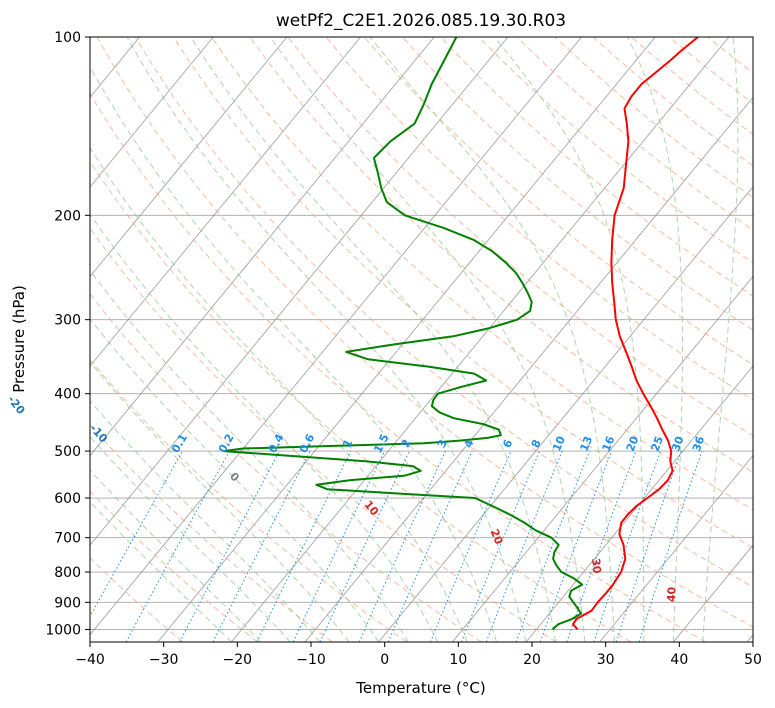 This screenshot has width=775, height=708. Describe the element at coordinates (67, 573) in the screenshot. I see `y-tick-label: 800` at that location.